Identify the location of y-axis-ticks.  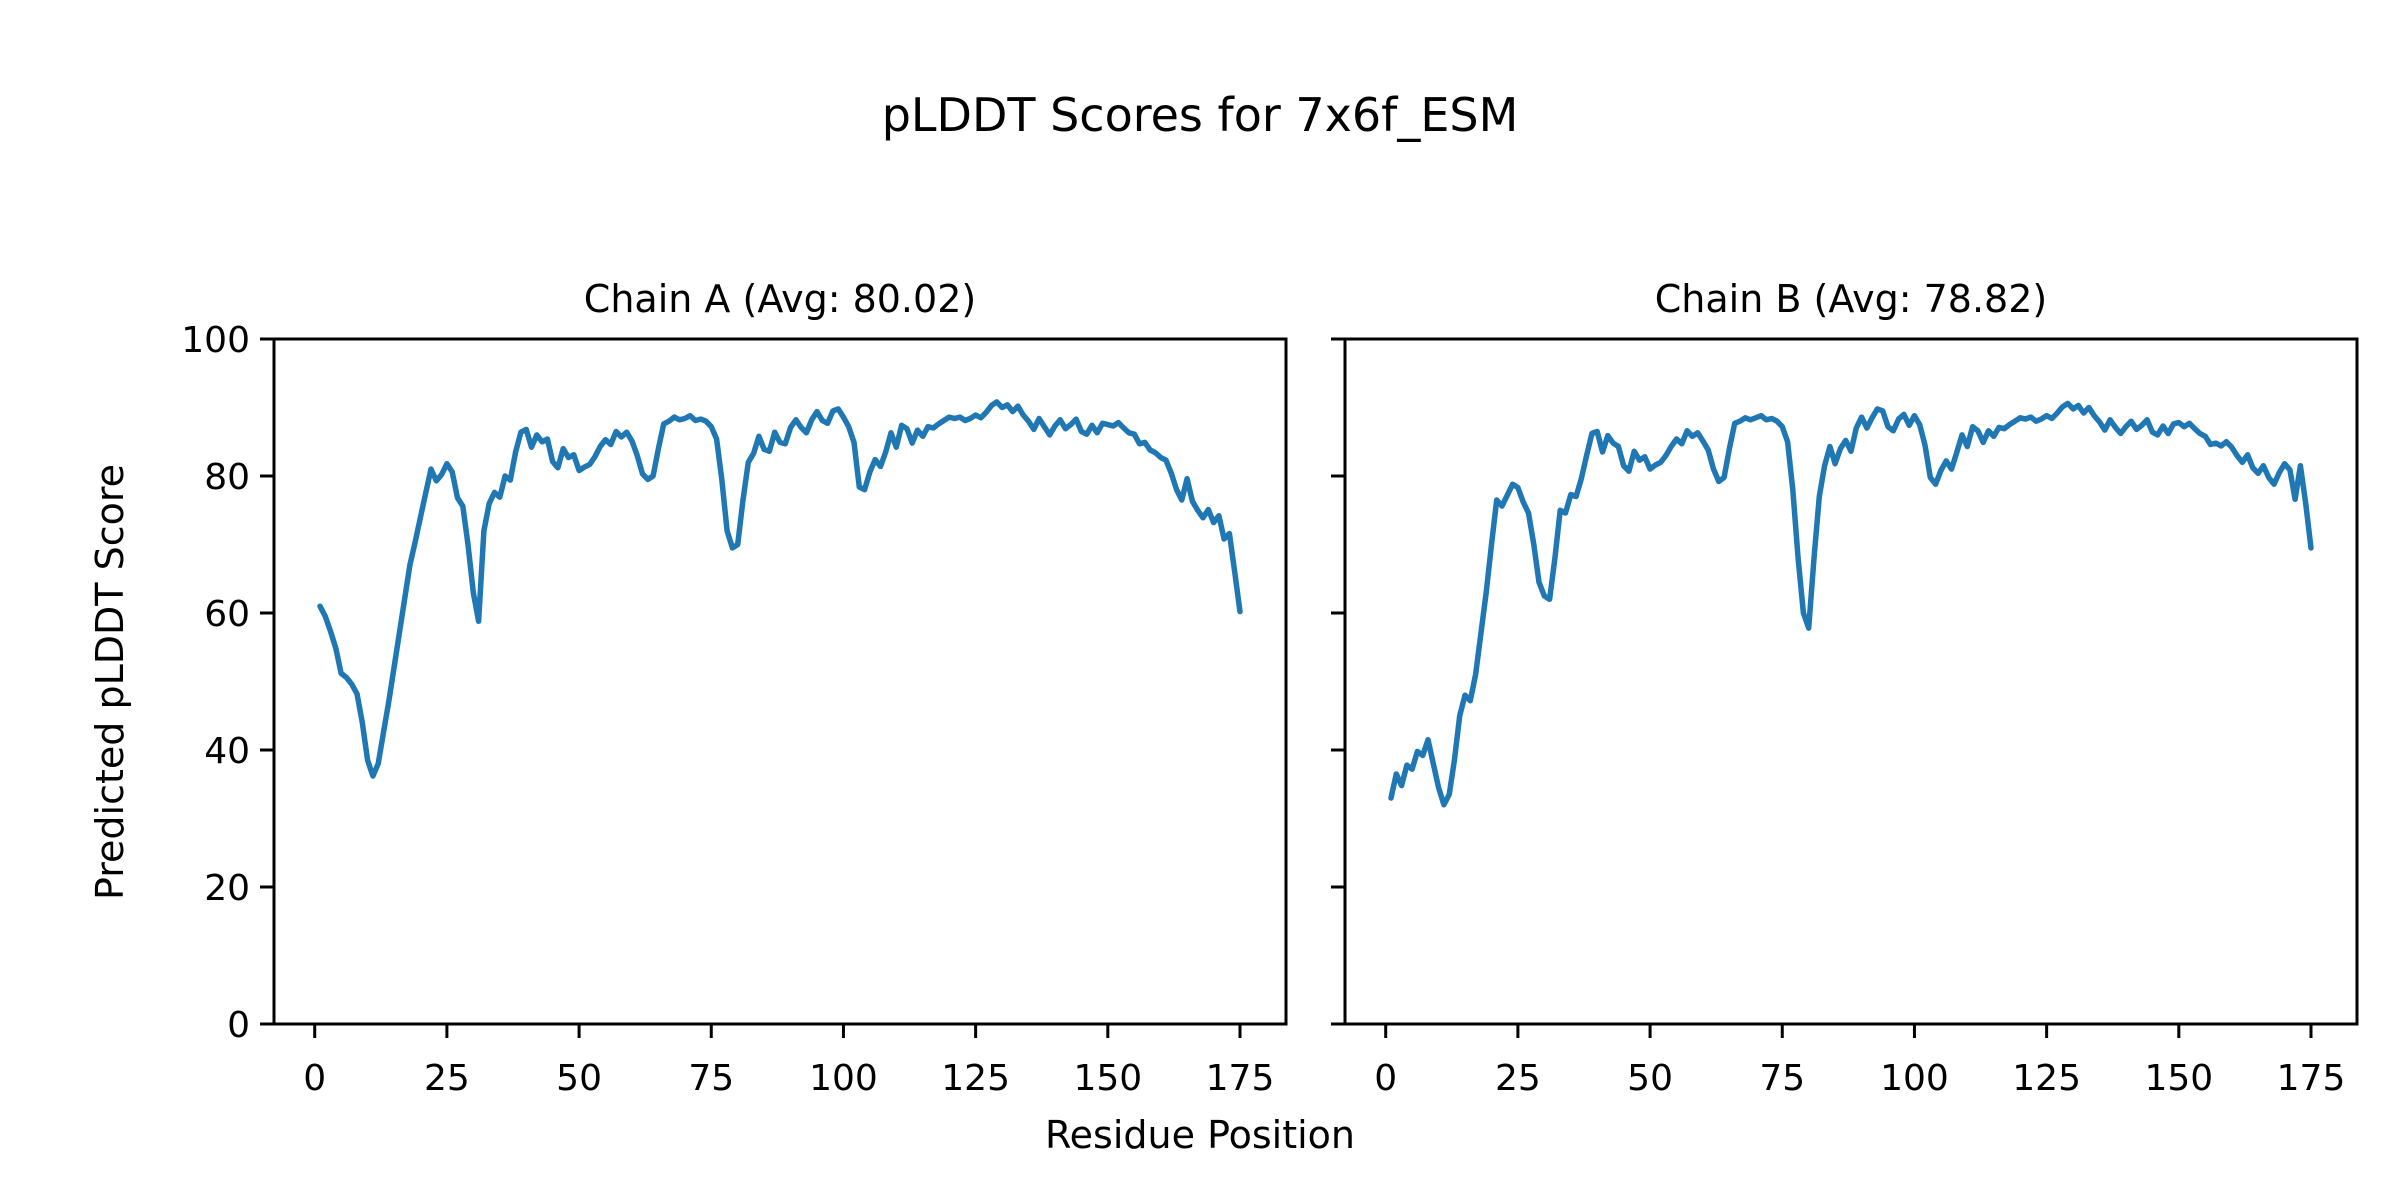
(1338, 681).